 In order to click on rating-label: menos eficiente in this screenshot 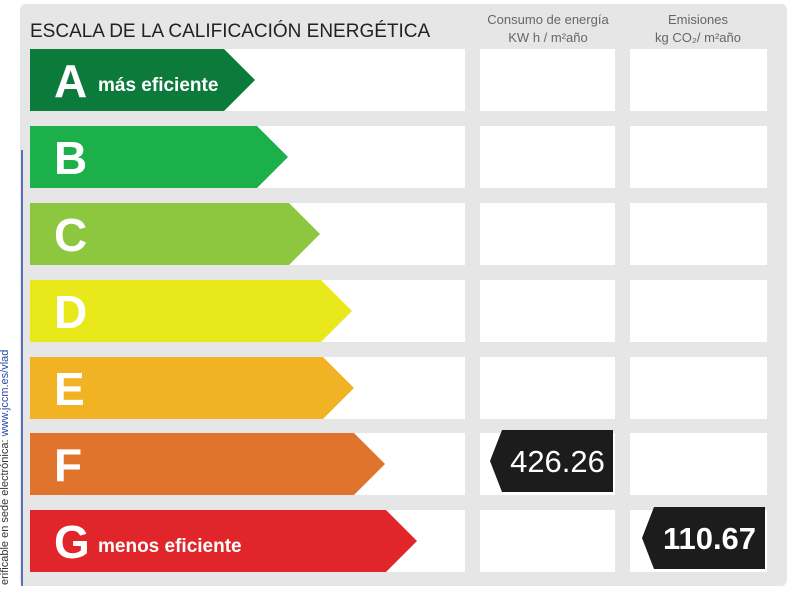, I will do `click(170, 546)`.